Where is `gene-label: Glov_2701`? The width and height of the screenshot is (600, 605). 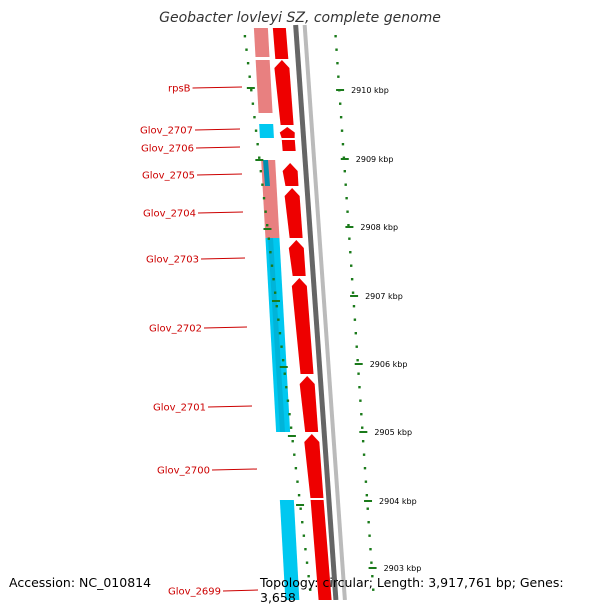 gene-label: Glov_2701 is located at coordinates (179, 408).